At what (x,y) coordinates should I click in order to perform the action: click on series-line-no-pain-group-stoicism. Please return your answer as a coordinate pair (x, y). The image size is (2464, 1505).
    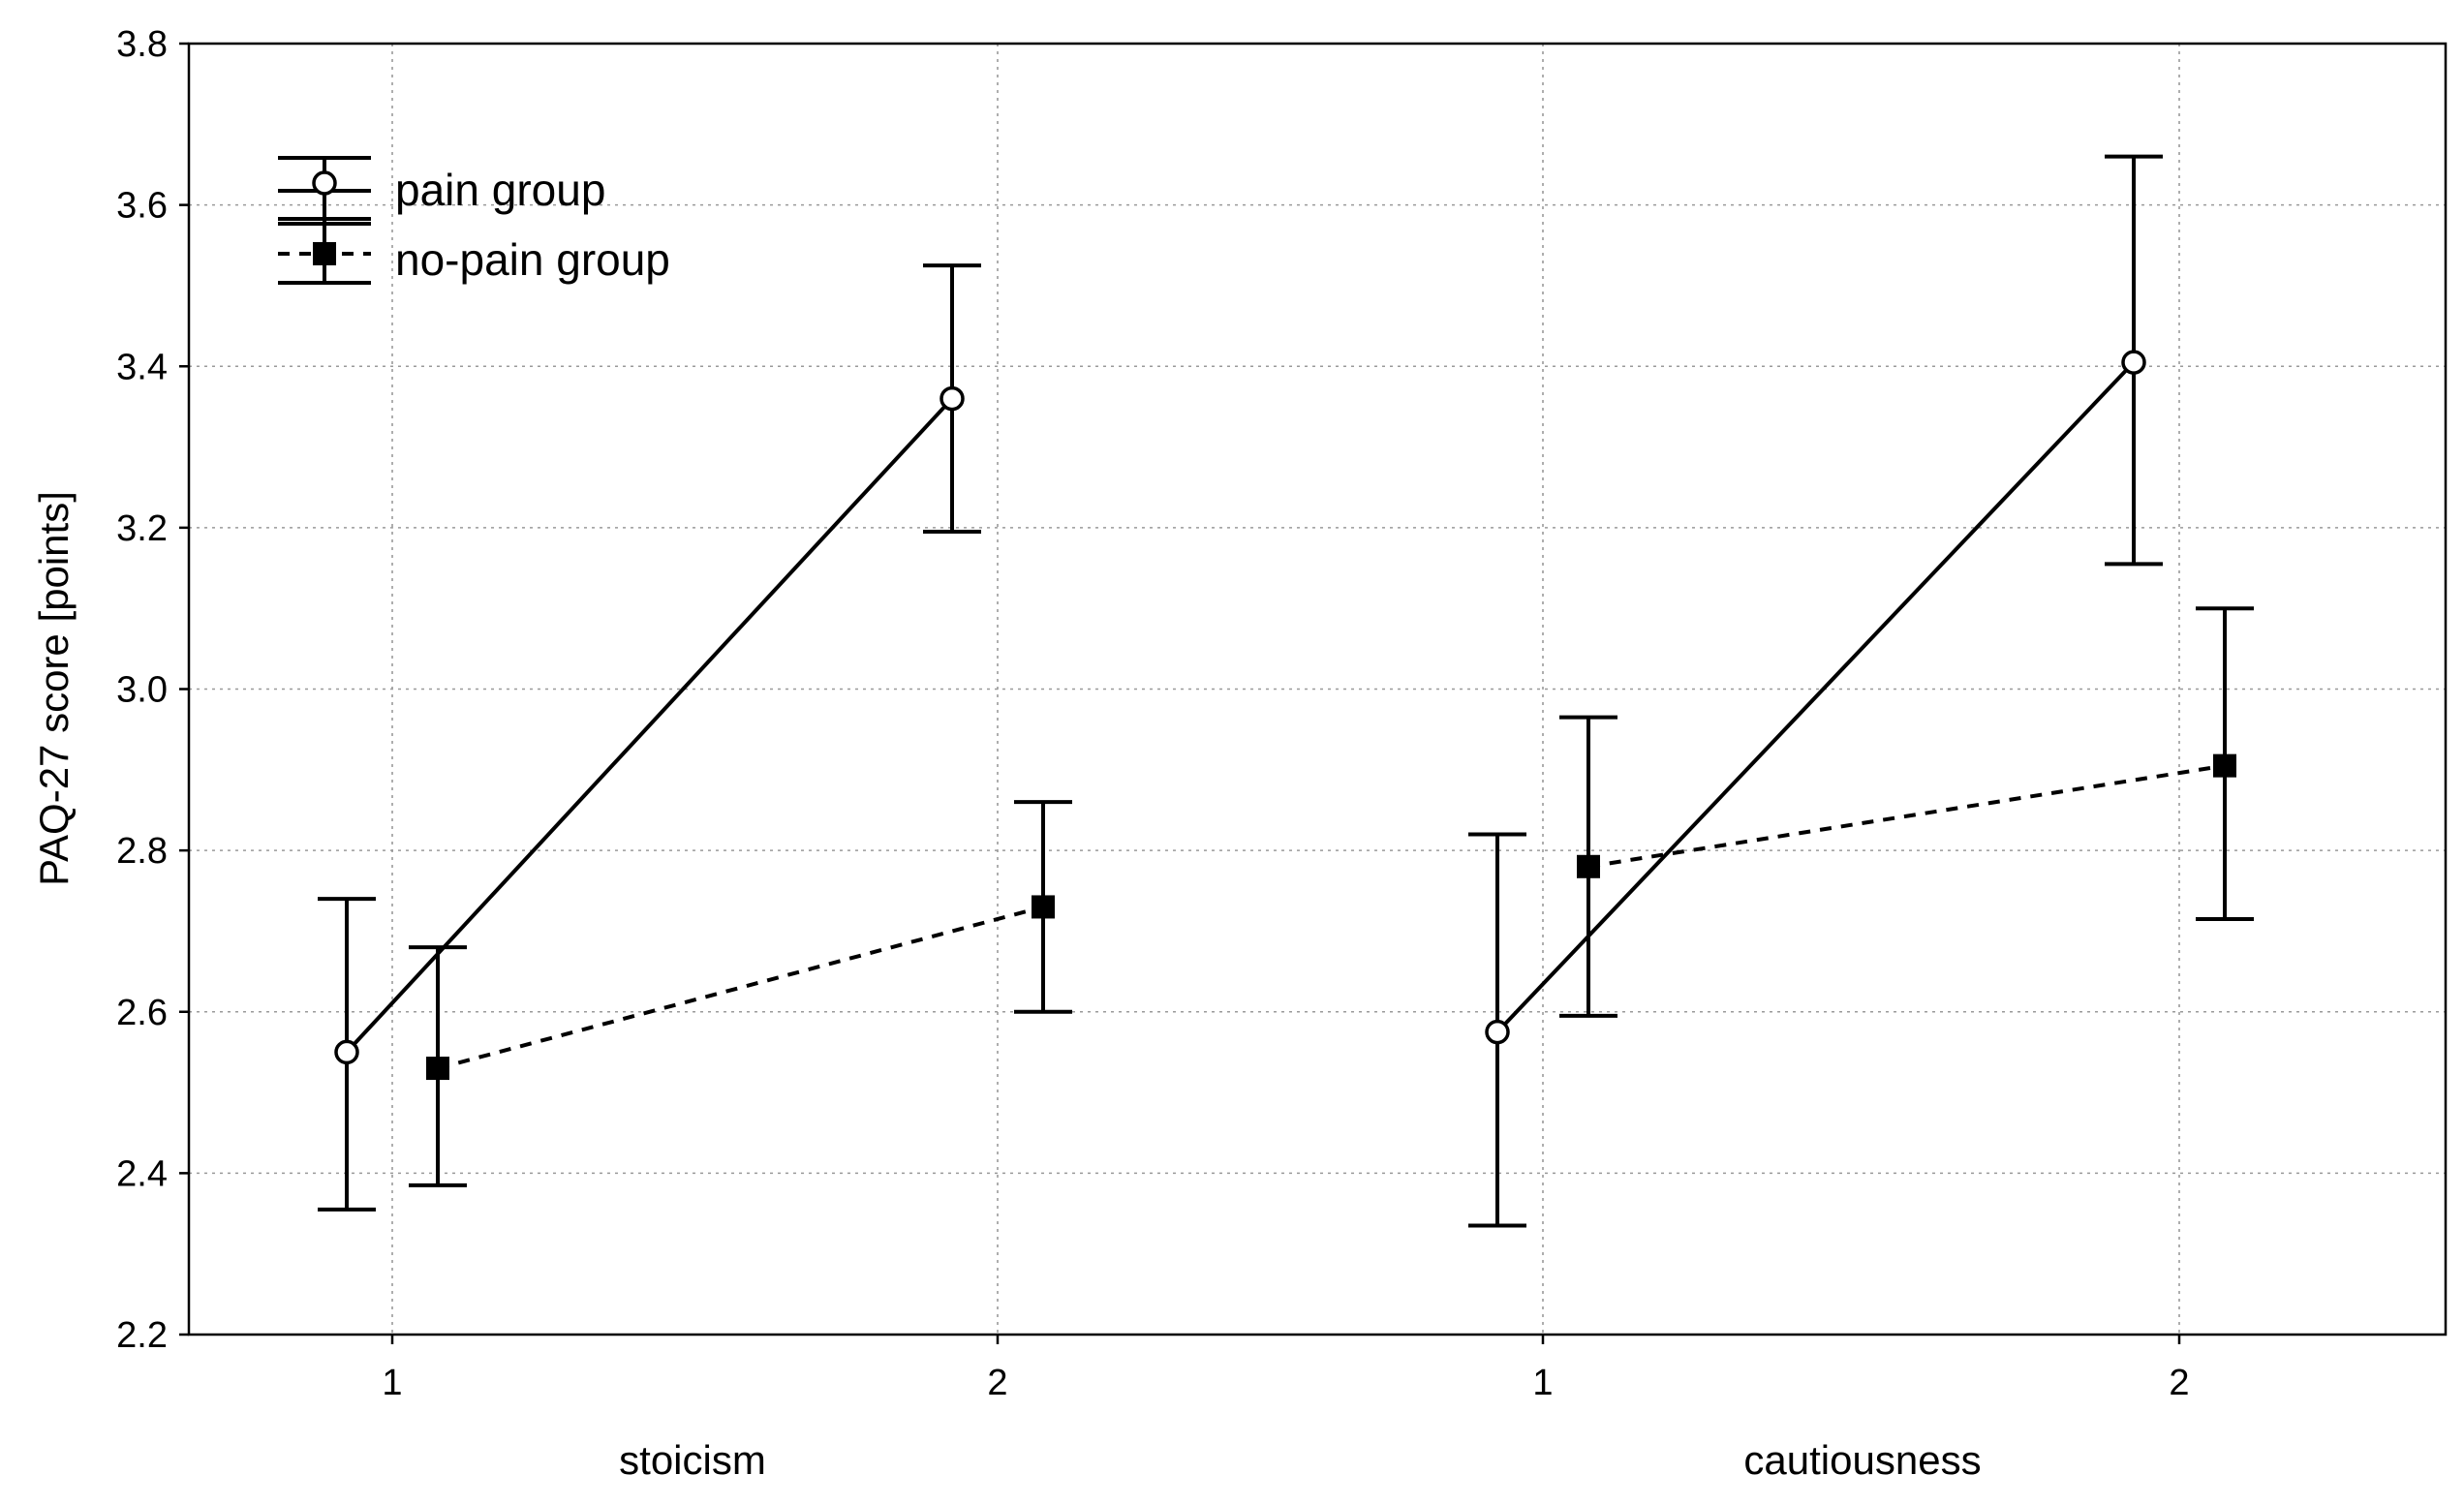
    Looking at the image, I should click on (740, 988).